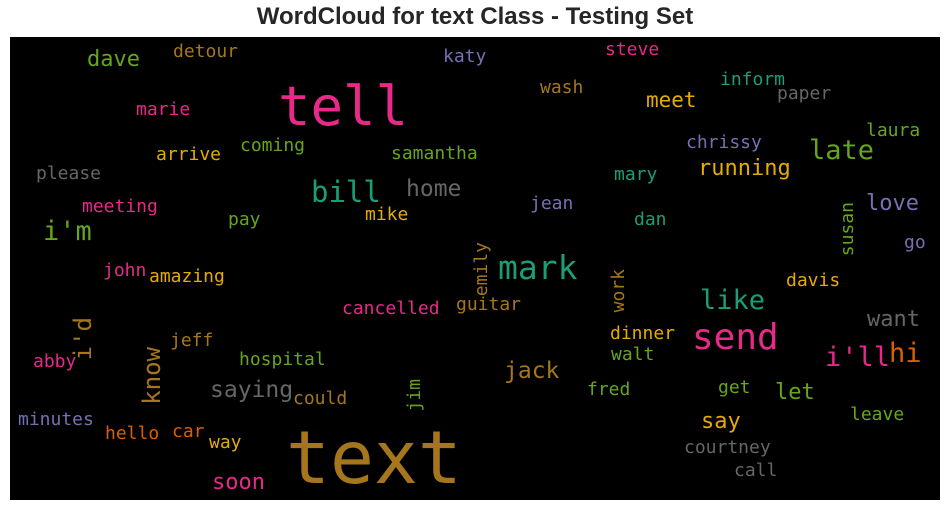  Describe the element at coordinates (434, 189) in the screenshot. I see `word-home: home` at that location.